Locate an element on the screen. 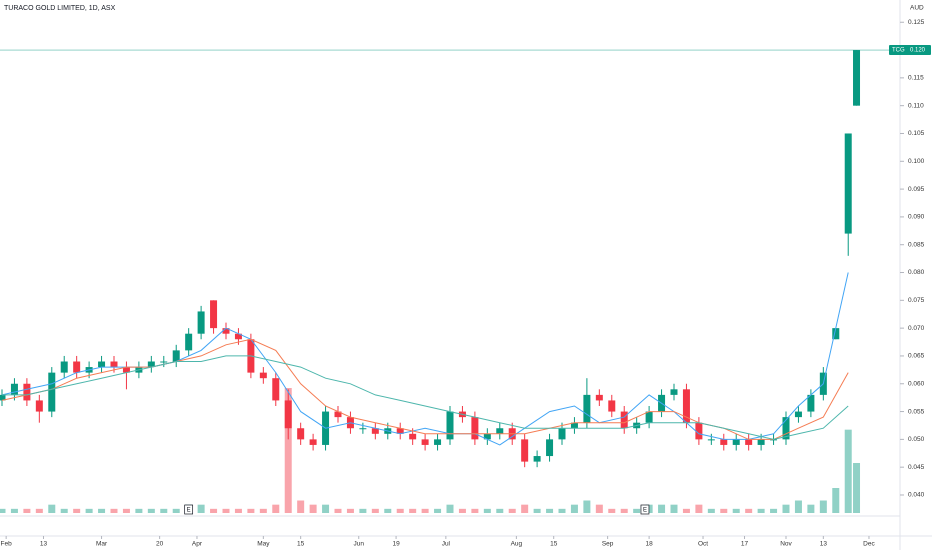 The width and height of the screenshot is (932, 550). y-tick-label: 0.115 is located at coordinates (916, 78).